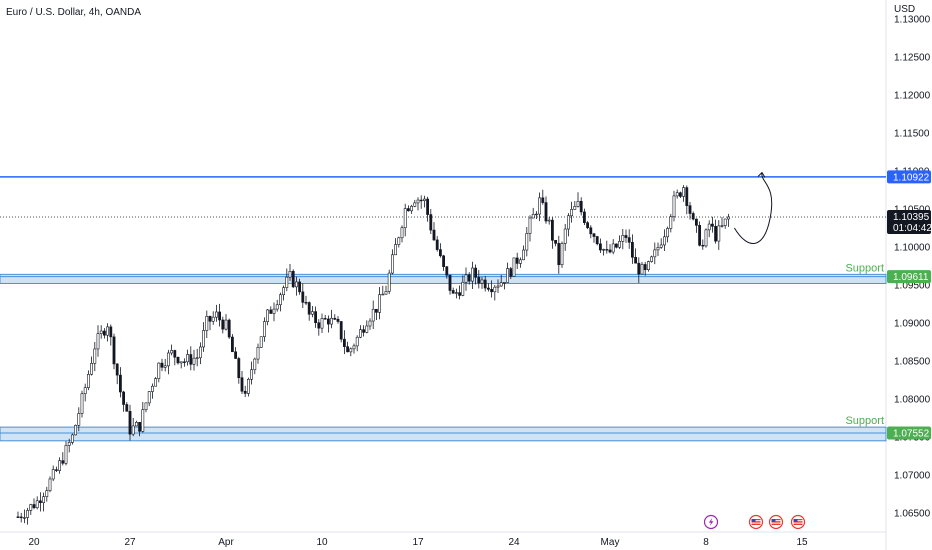  What do you see at coordinates (443, 434) in the screenshot?
I see `support-zone-lower` at bounding box center [443, 434].